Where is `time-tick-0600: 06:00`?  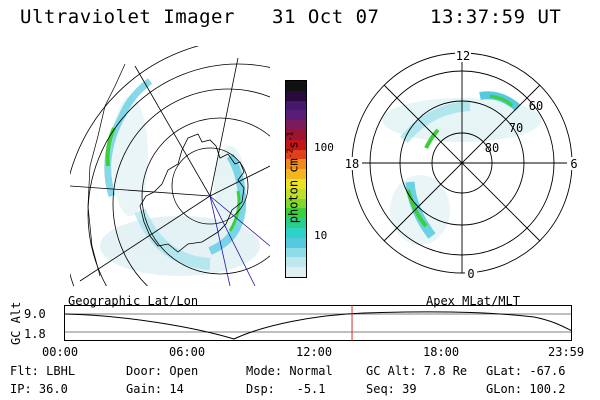 time-tick-0600: 06:00 is located at coordinates (187, 352).